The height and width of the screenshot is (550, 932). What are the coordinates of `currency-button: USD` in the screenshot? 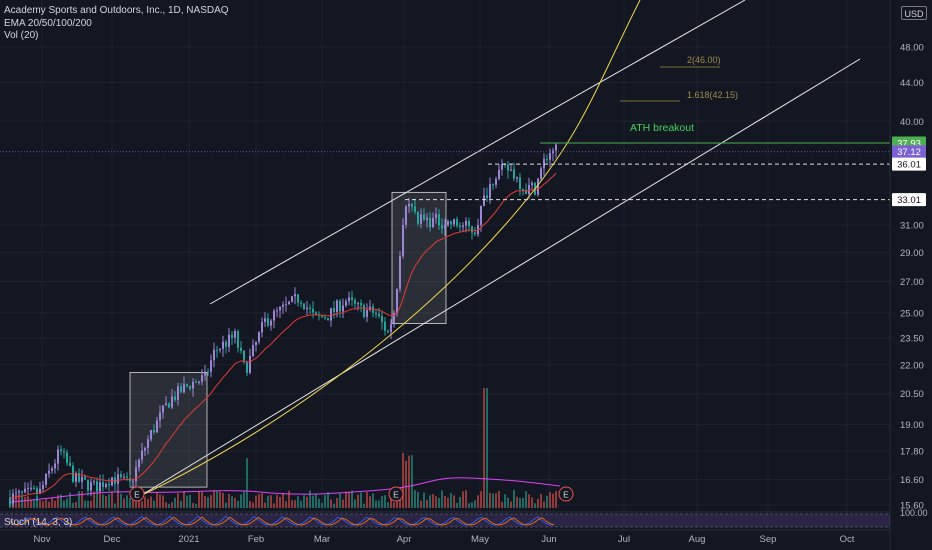 It's located at (914, 13).